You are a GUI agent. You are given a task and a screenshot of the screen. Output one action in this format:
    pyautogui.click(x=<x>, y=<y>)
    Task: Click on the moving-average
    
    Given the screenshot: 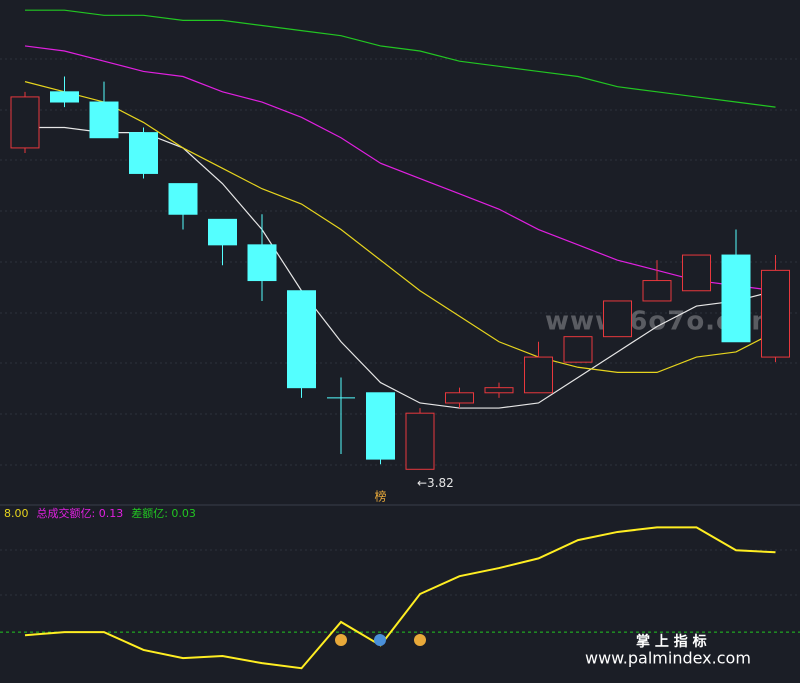 What is the action you would take?
    pyautogui.click(x=400, y=58)
    